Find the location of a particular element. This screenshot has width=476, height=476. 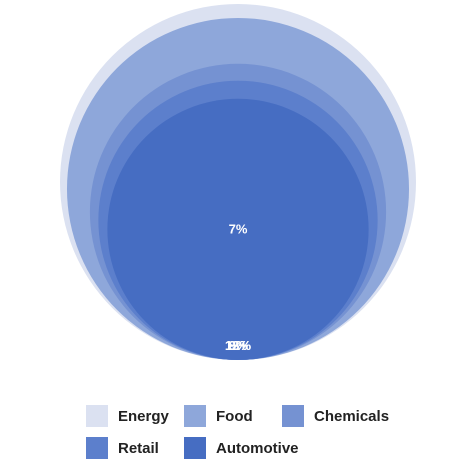

legend-item-energy: Energy is located at coordinates (127, 416).